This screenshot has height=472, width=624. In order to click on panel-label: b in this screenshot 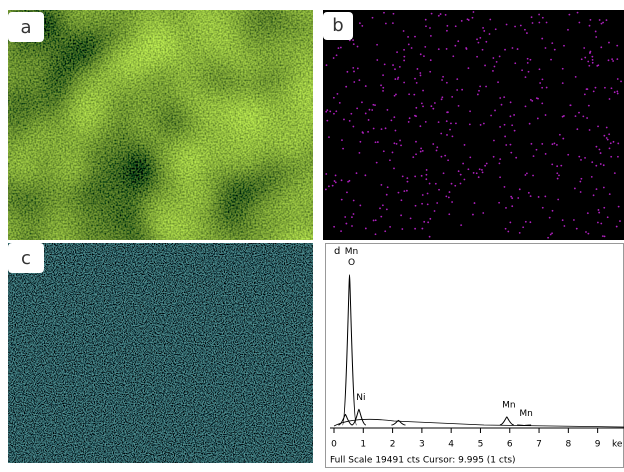, I will do `click(337, 25)`.